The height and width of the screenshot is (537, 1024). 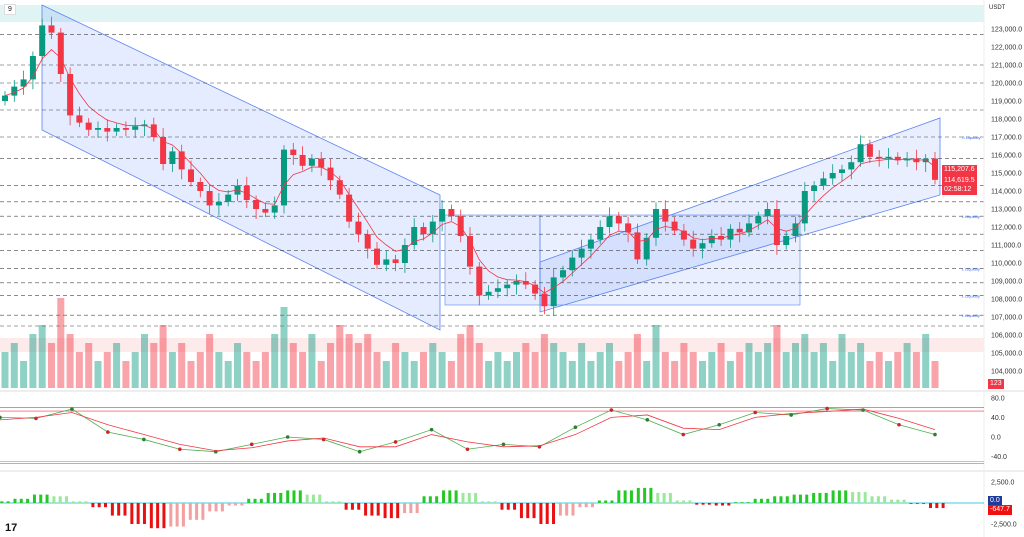 I want to click on volume-tag: 123, so click(x=996, y=384).